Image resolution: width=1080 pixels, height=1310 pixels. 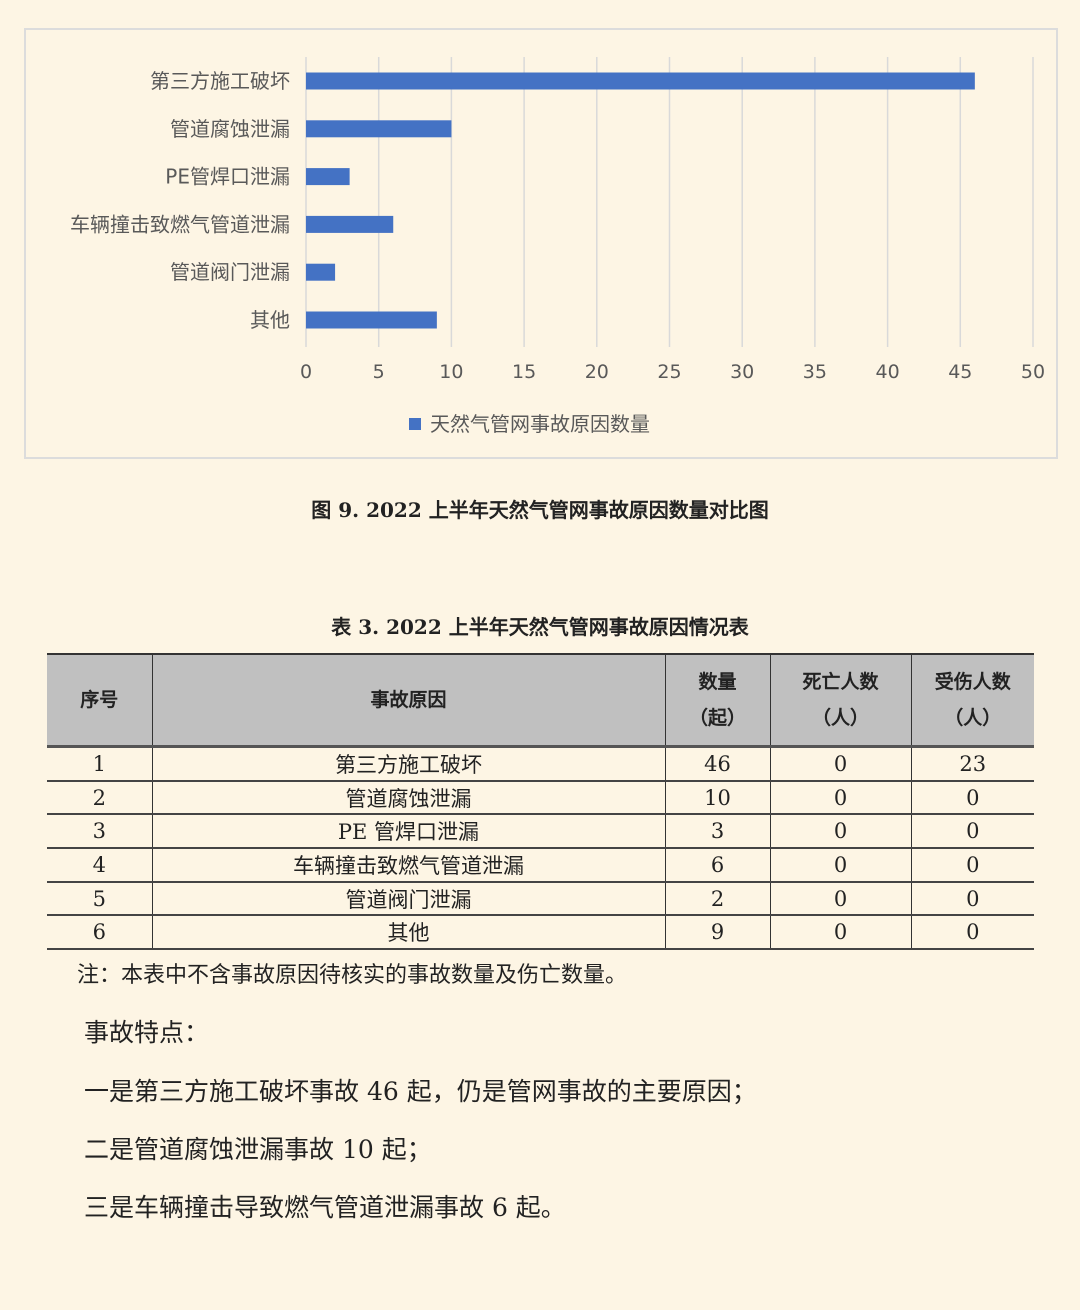 I want to click on table-cell: 管道阀门泄漏, so click(x=408, y=899).